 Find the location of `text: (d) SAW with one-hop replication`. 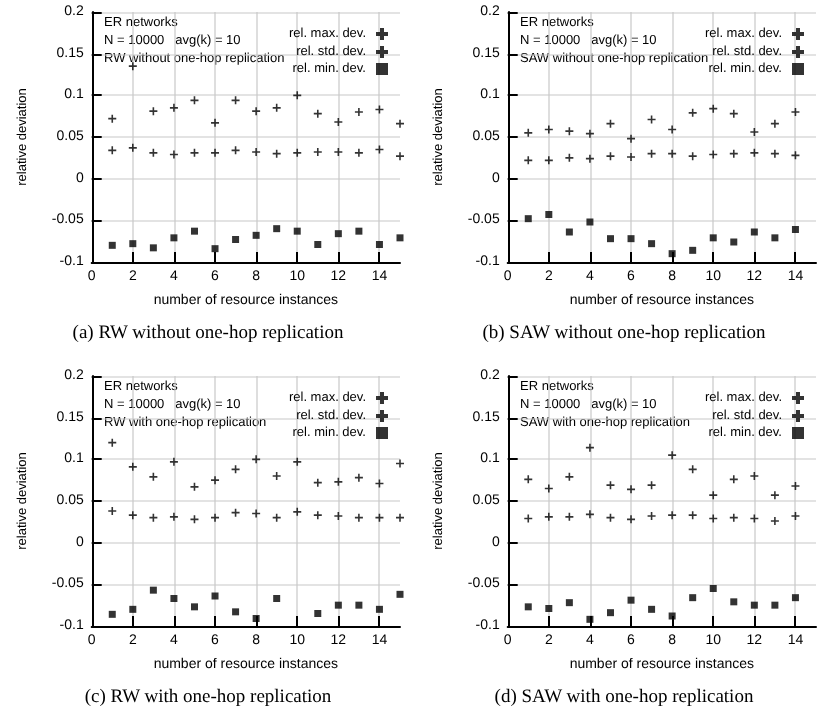

text: (d) SAW with one-hop replication is located at coordinates (624, 697).